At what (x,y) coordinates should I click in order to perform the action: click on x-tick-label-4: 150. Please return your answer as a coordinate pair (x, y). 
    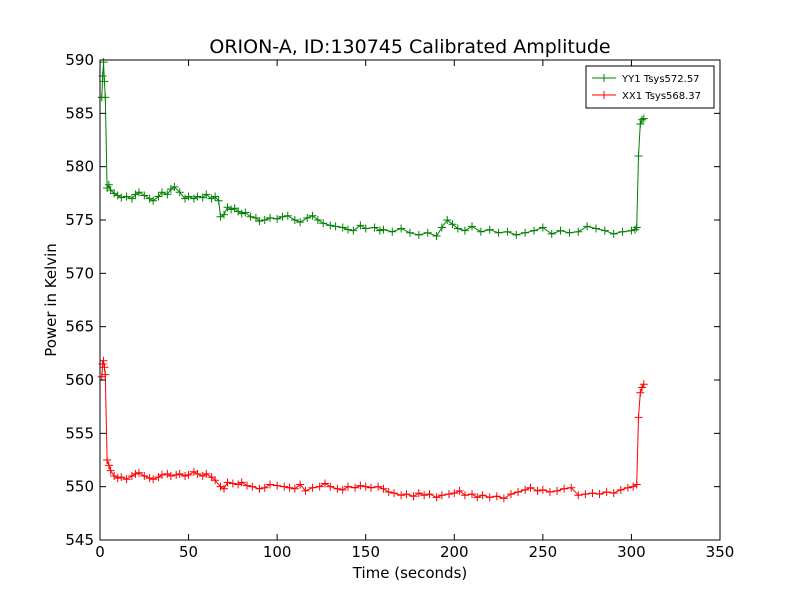
    Looking at the image, I should click on (365, 552).